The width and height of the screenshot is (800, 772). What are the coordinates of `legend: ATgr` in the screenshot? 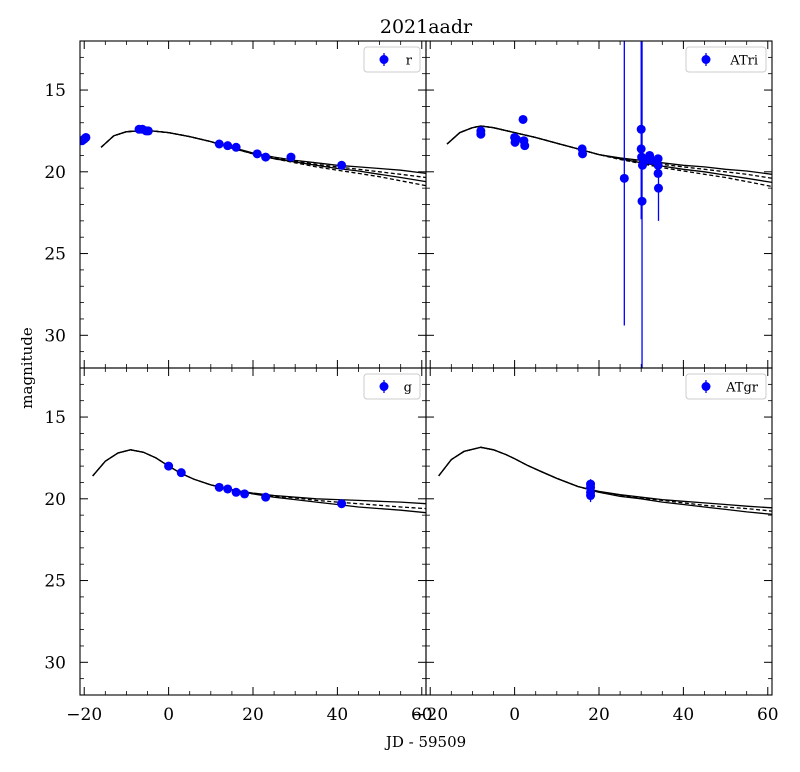 It's located at (726, 386).